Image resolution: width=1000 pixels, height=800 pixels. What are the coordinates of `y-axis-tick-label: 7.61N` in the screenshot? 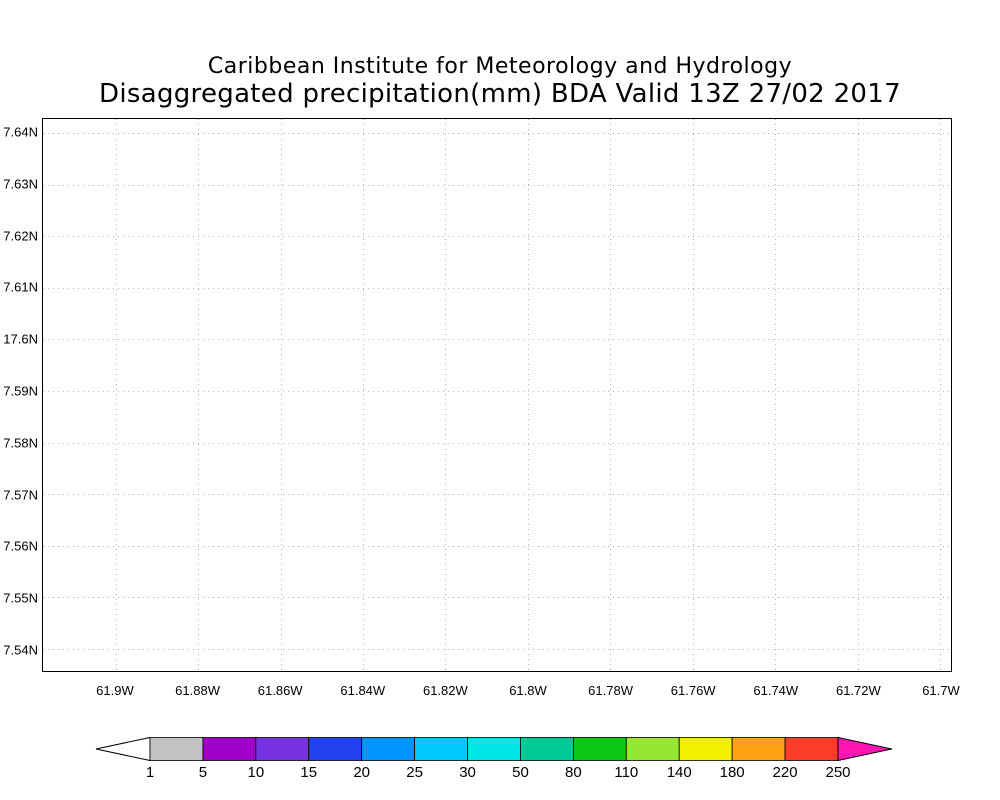 It's located at (20, 287).